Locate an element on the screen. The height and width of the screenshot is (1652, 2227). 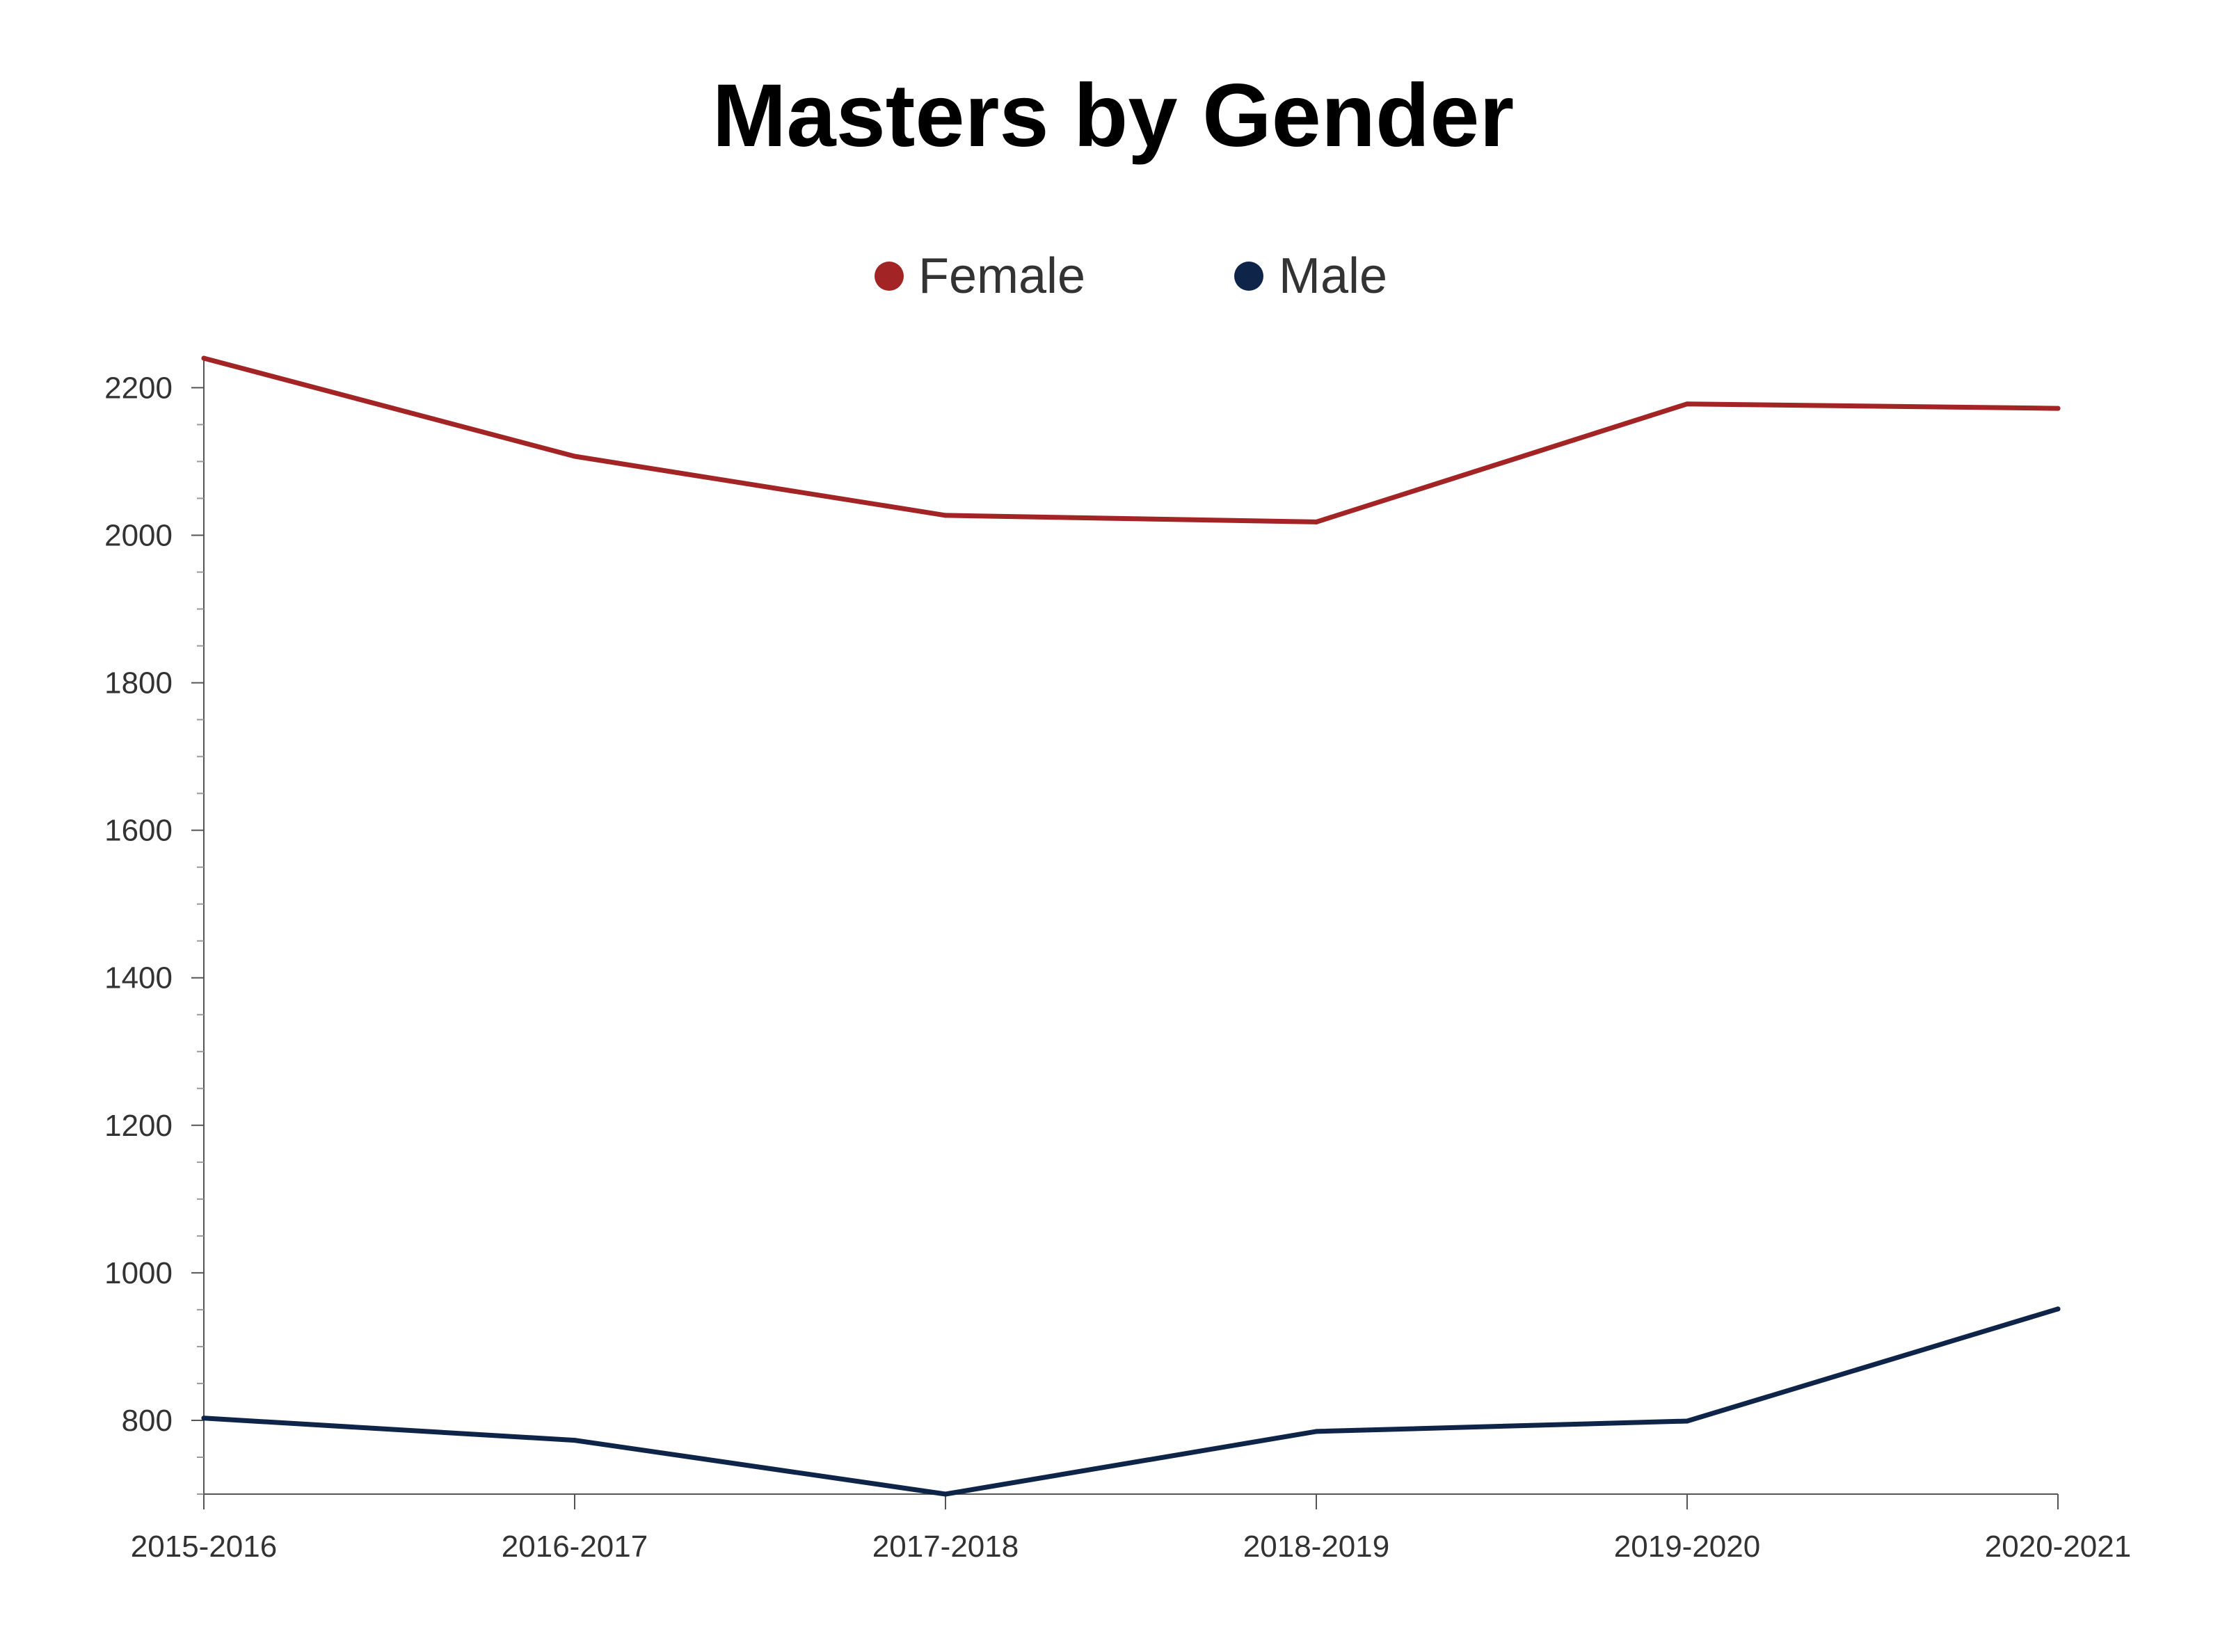
x-tick-label: 2017-2018 is located at coordinates (945, 1547).